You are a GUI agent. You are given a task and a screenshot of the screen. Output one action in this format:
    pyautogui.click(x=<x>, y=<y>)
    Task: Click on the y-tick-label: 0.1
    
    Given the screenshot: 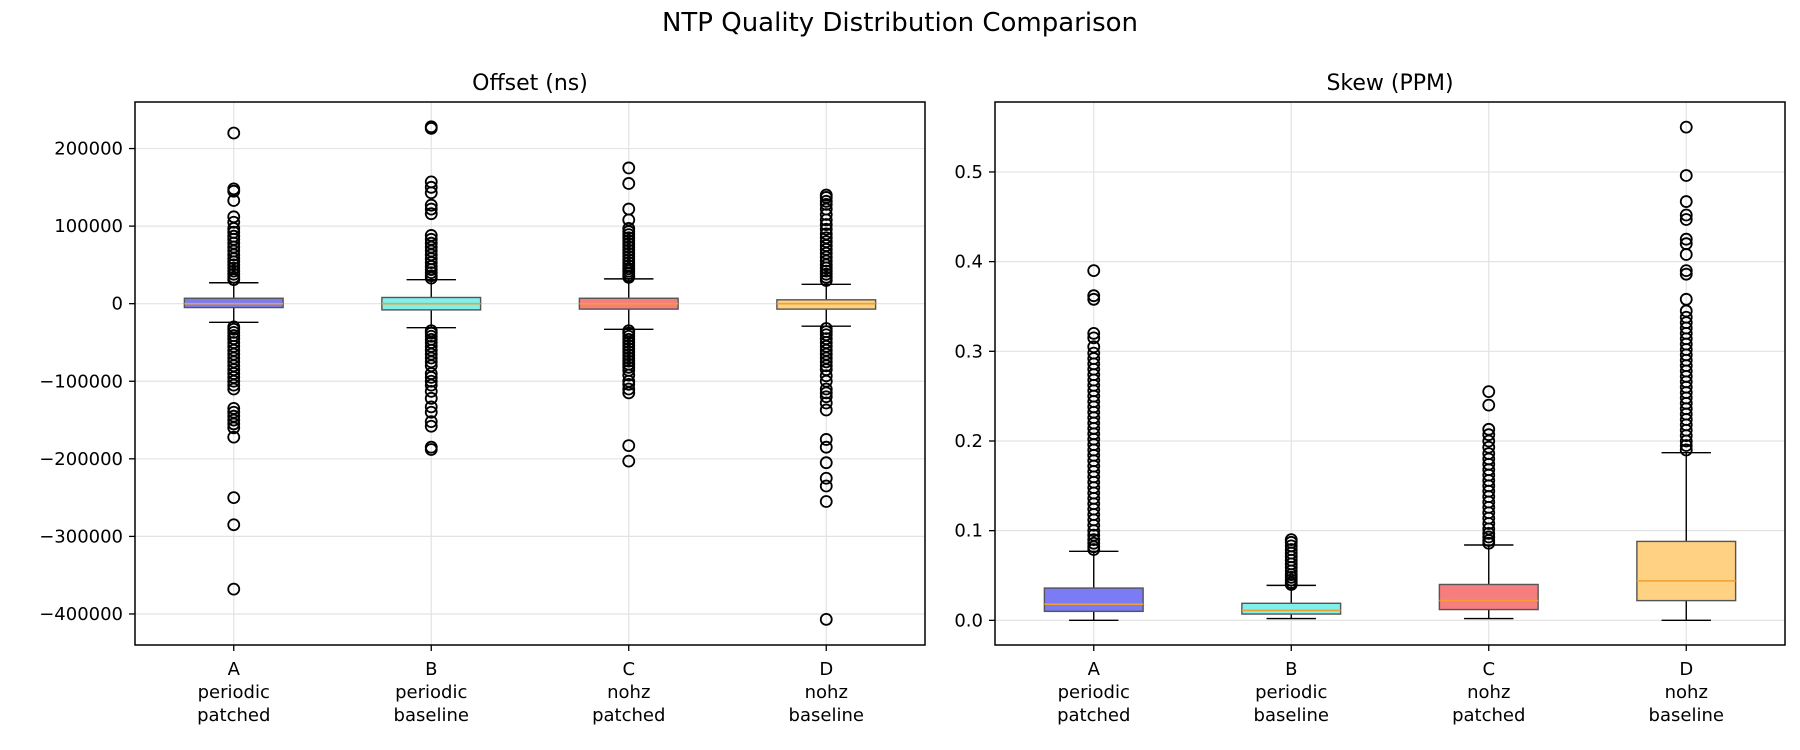 What is the action you would take?
    pyautogui.click(x=968, y=531)
    